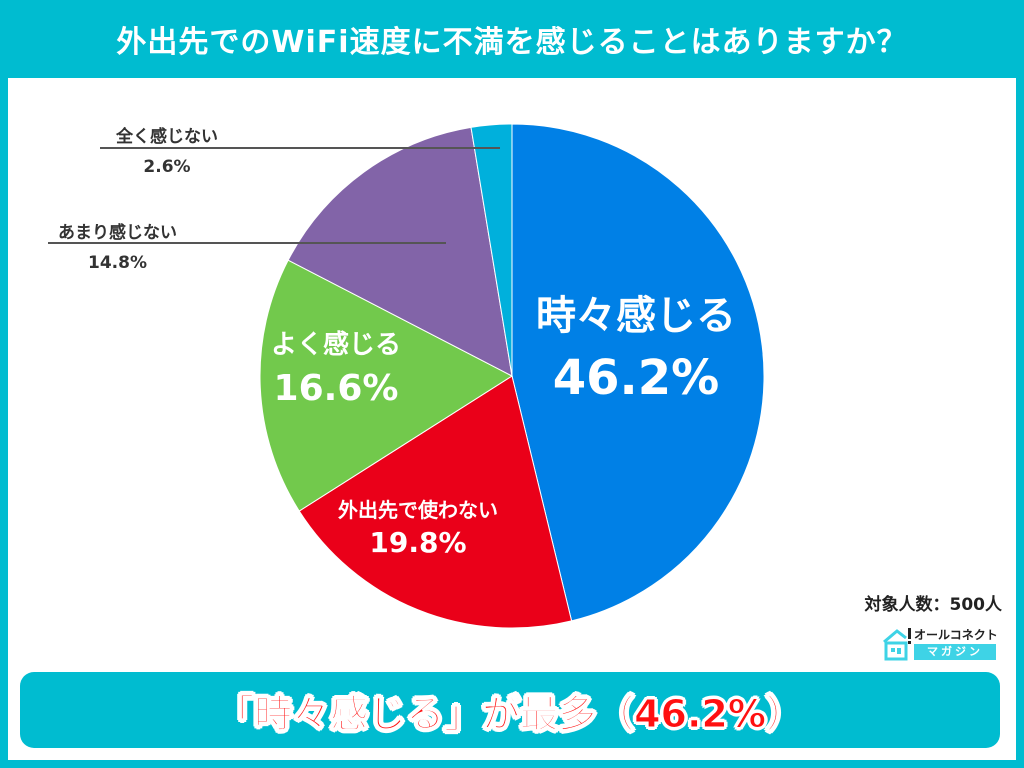  Describe the element at coordinates (955, 652) in the screenshot. I see `logo-text-bottom: マガジン` at that location.